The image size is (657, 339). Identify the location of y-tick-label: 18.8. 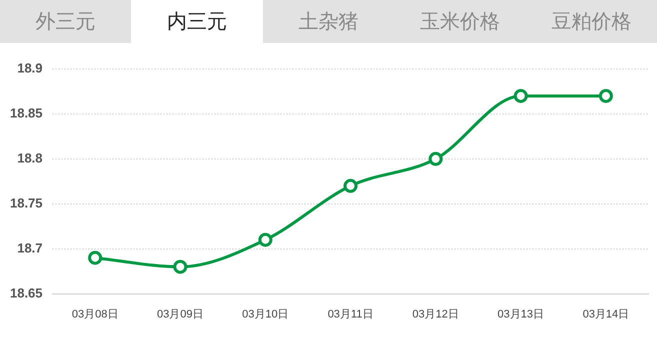
(30, 158).